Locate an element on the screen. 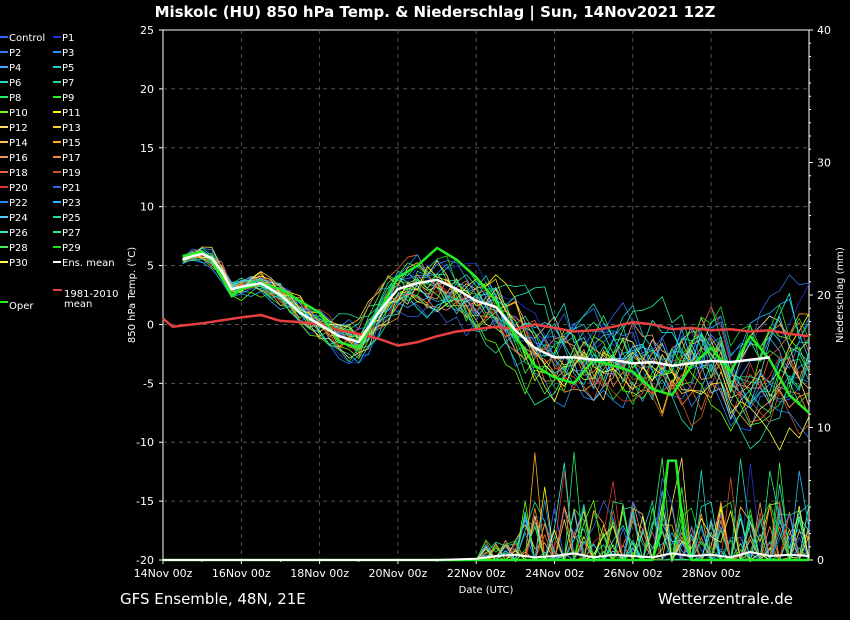 The height and width of the screenshot is (620, 850). legend-entry: P25 is located at coordinates (71, 218).